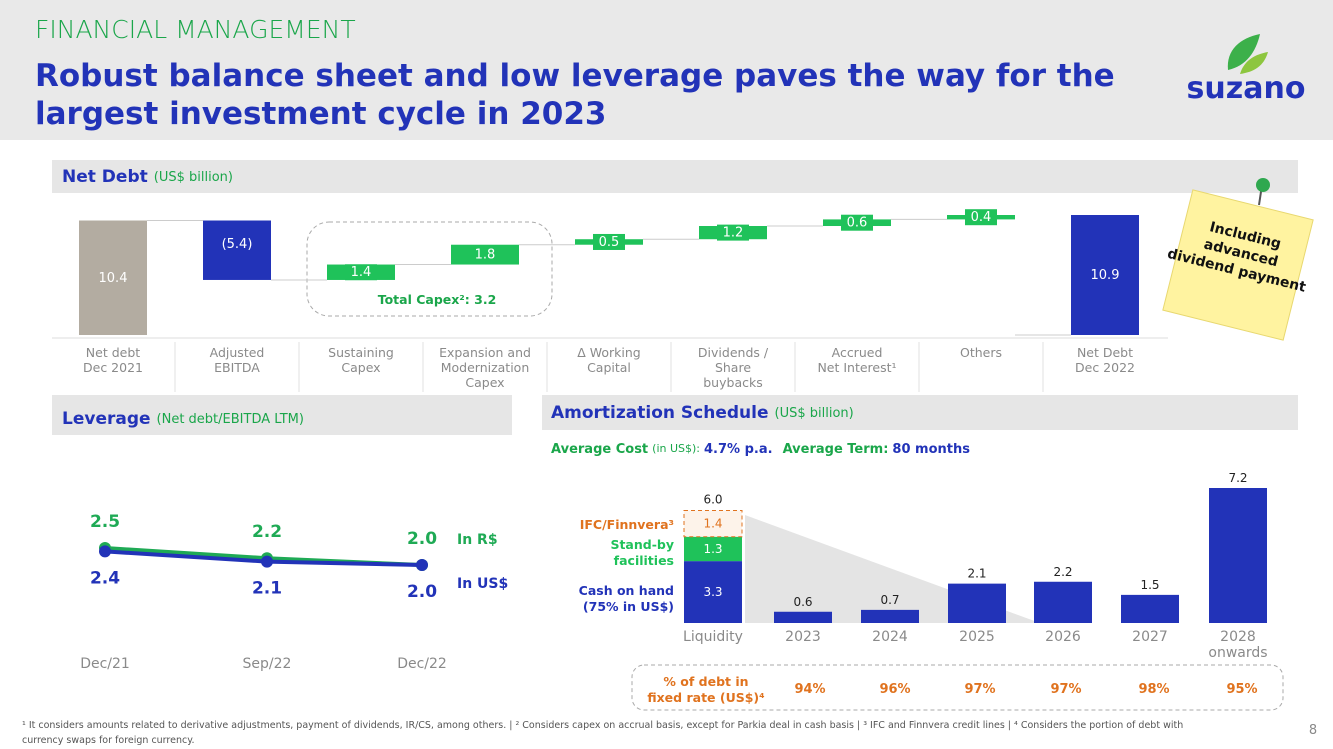 Image resolution: width=1333 pixels, height=749 pixels. I want to click on x-tick-label: Dec/21, so click(105, 664).